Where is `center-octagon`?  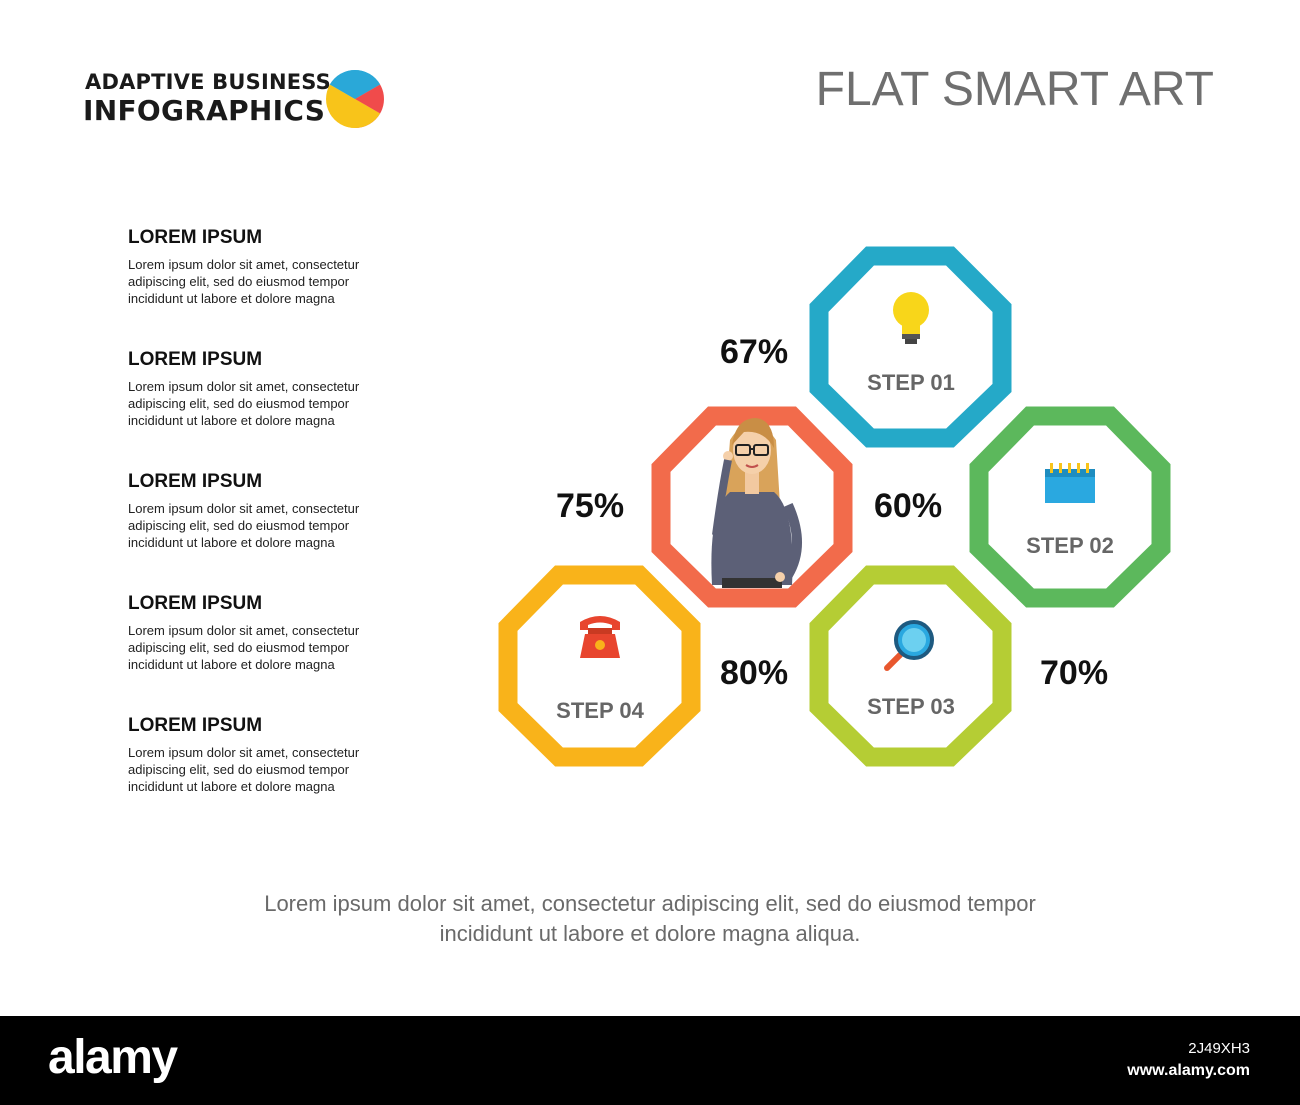 center-octagon is located at coordinates (752, 507).